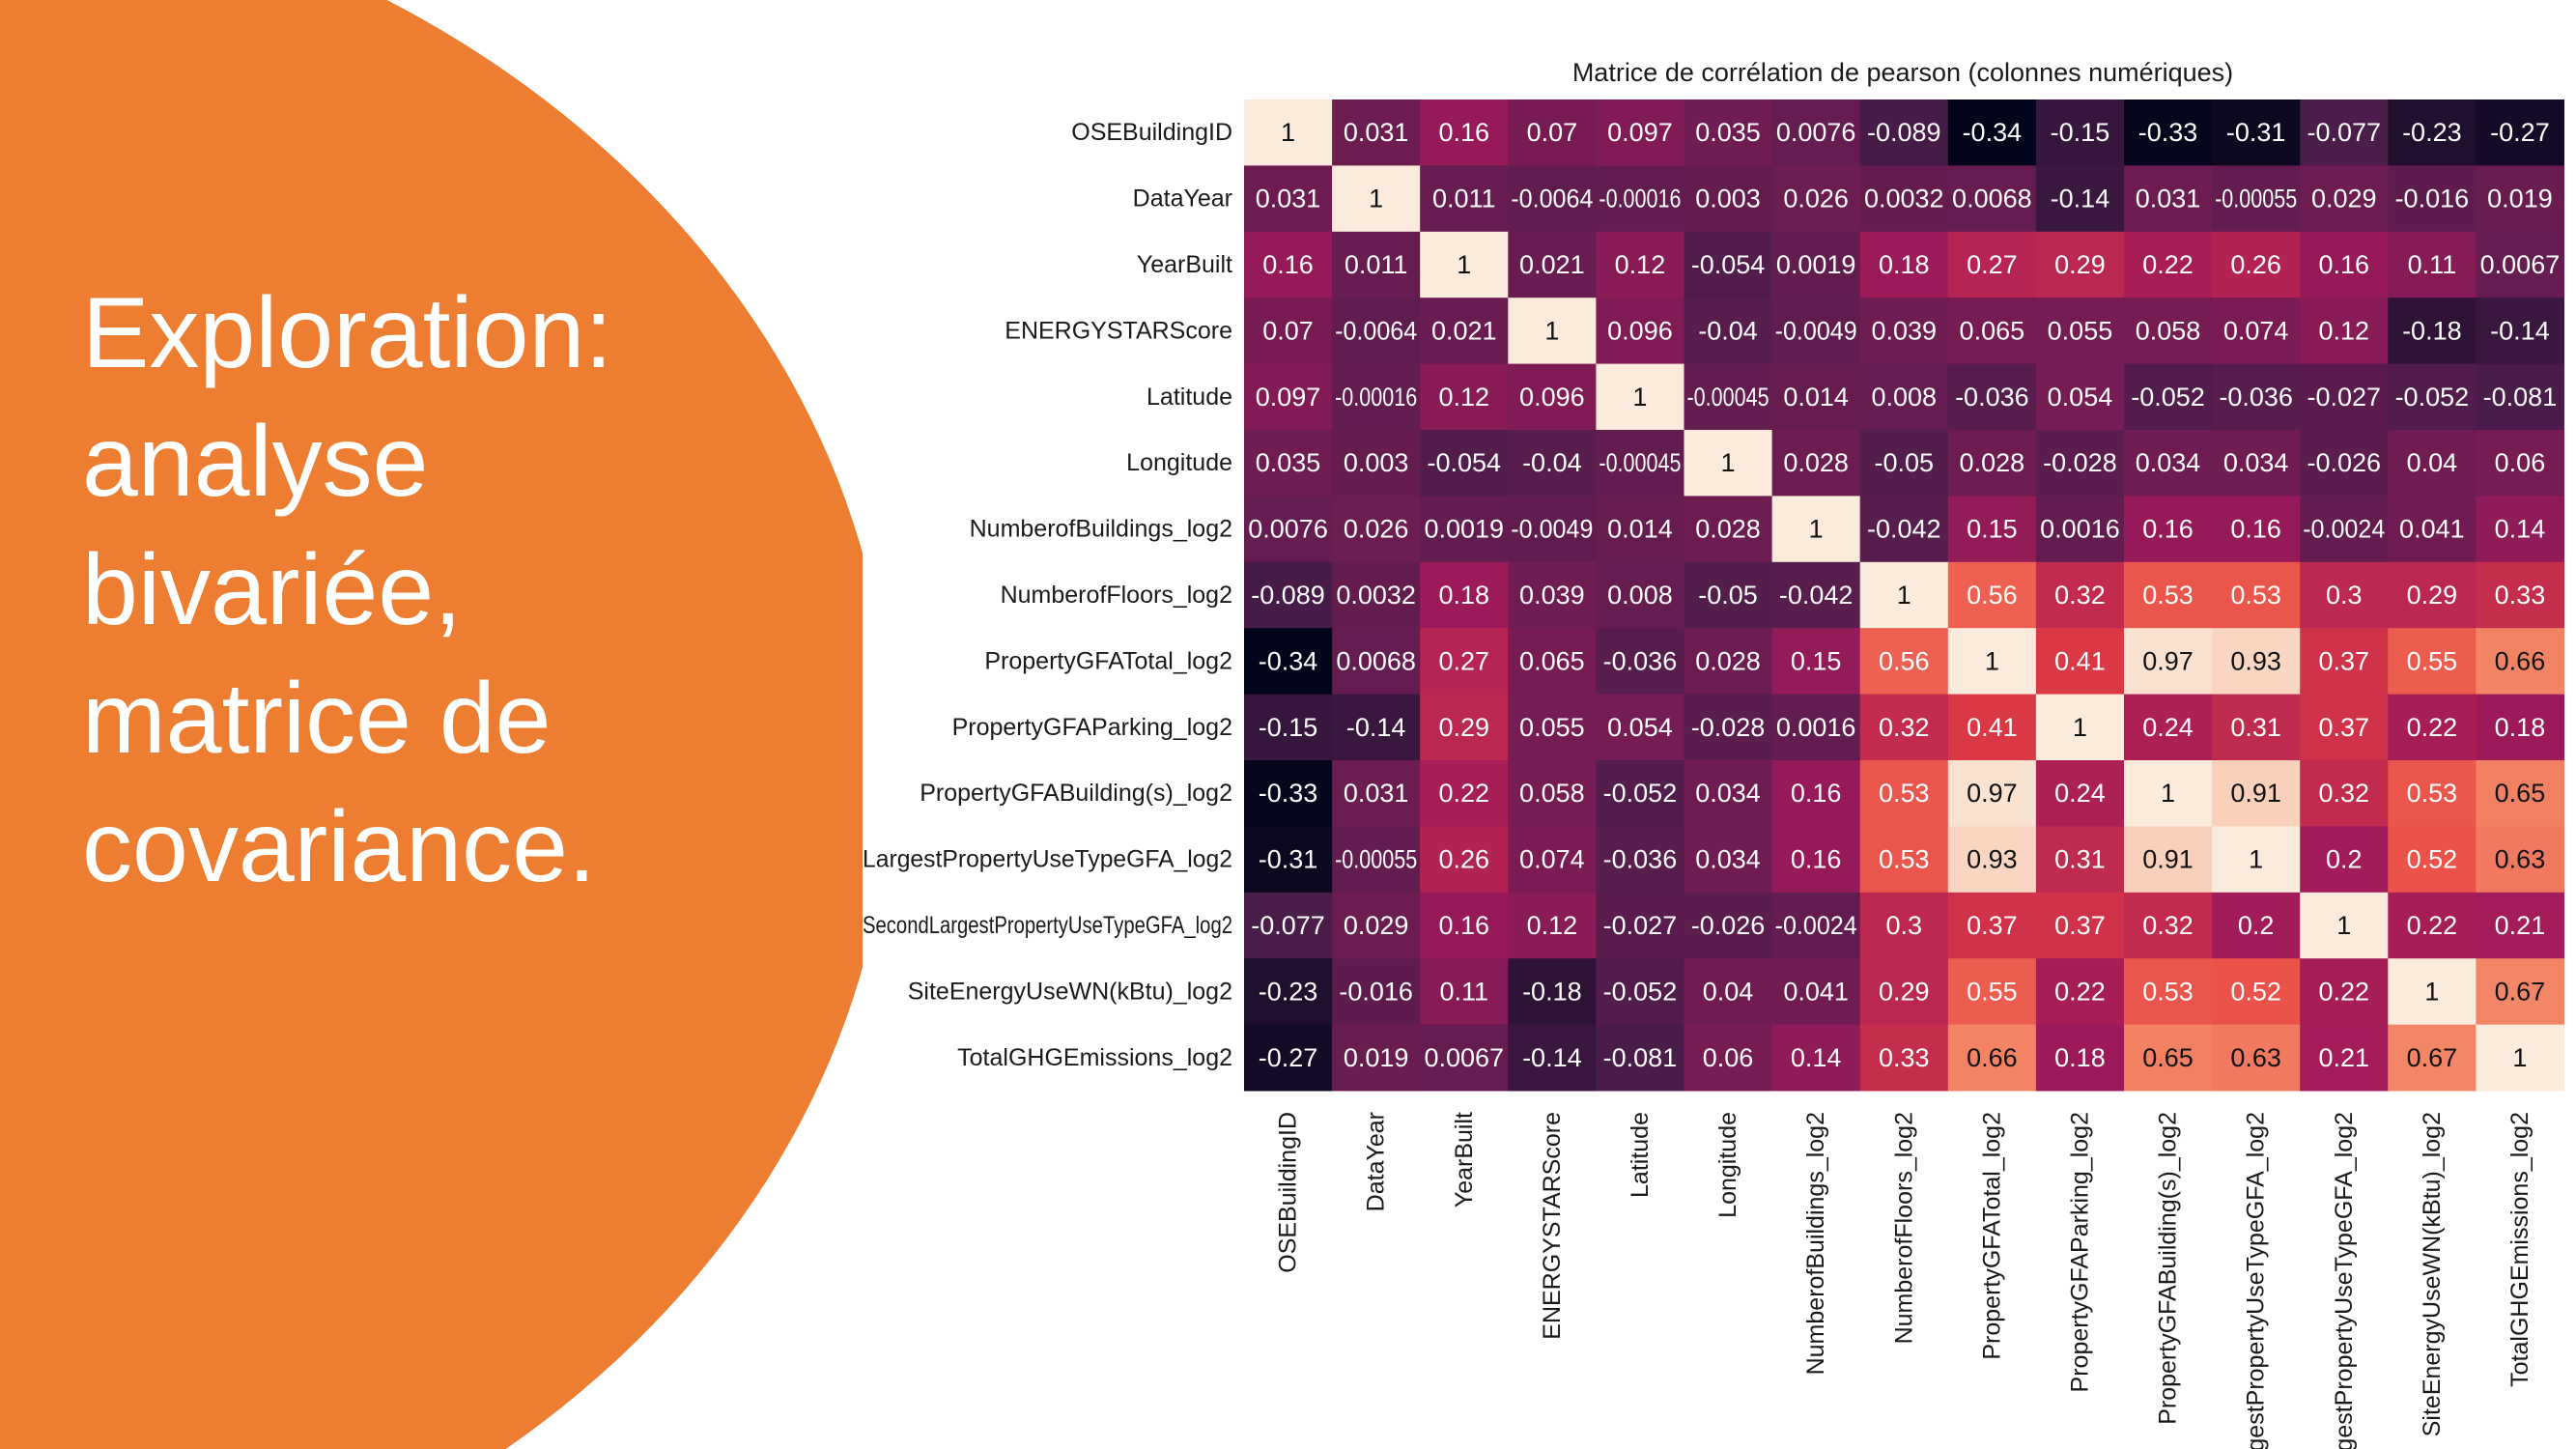 Image resolution: width=2576 pixels, height=1449 pixels. What do you see at coordinates (1640, 595) in the screenshot?
I see `cell-label: 0.008` at bounding box center [1640, 595].